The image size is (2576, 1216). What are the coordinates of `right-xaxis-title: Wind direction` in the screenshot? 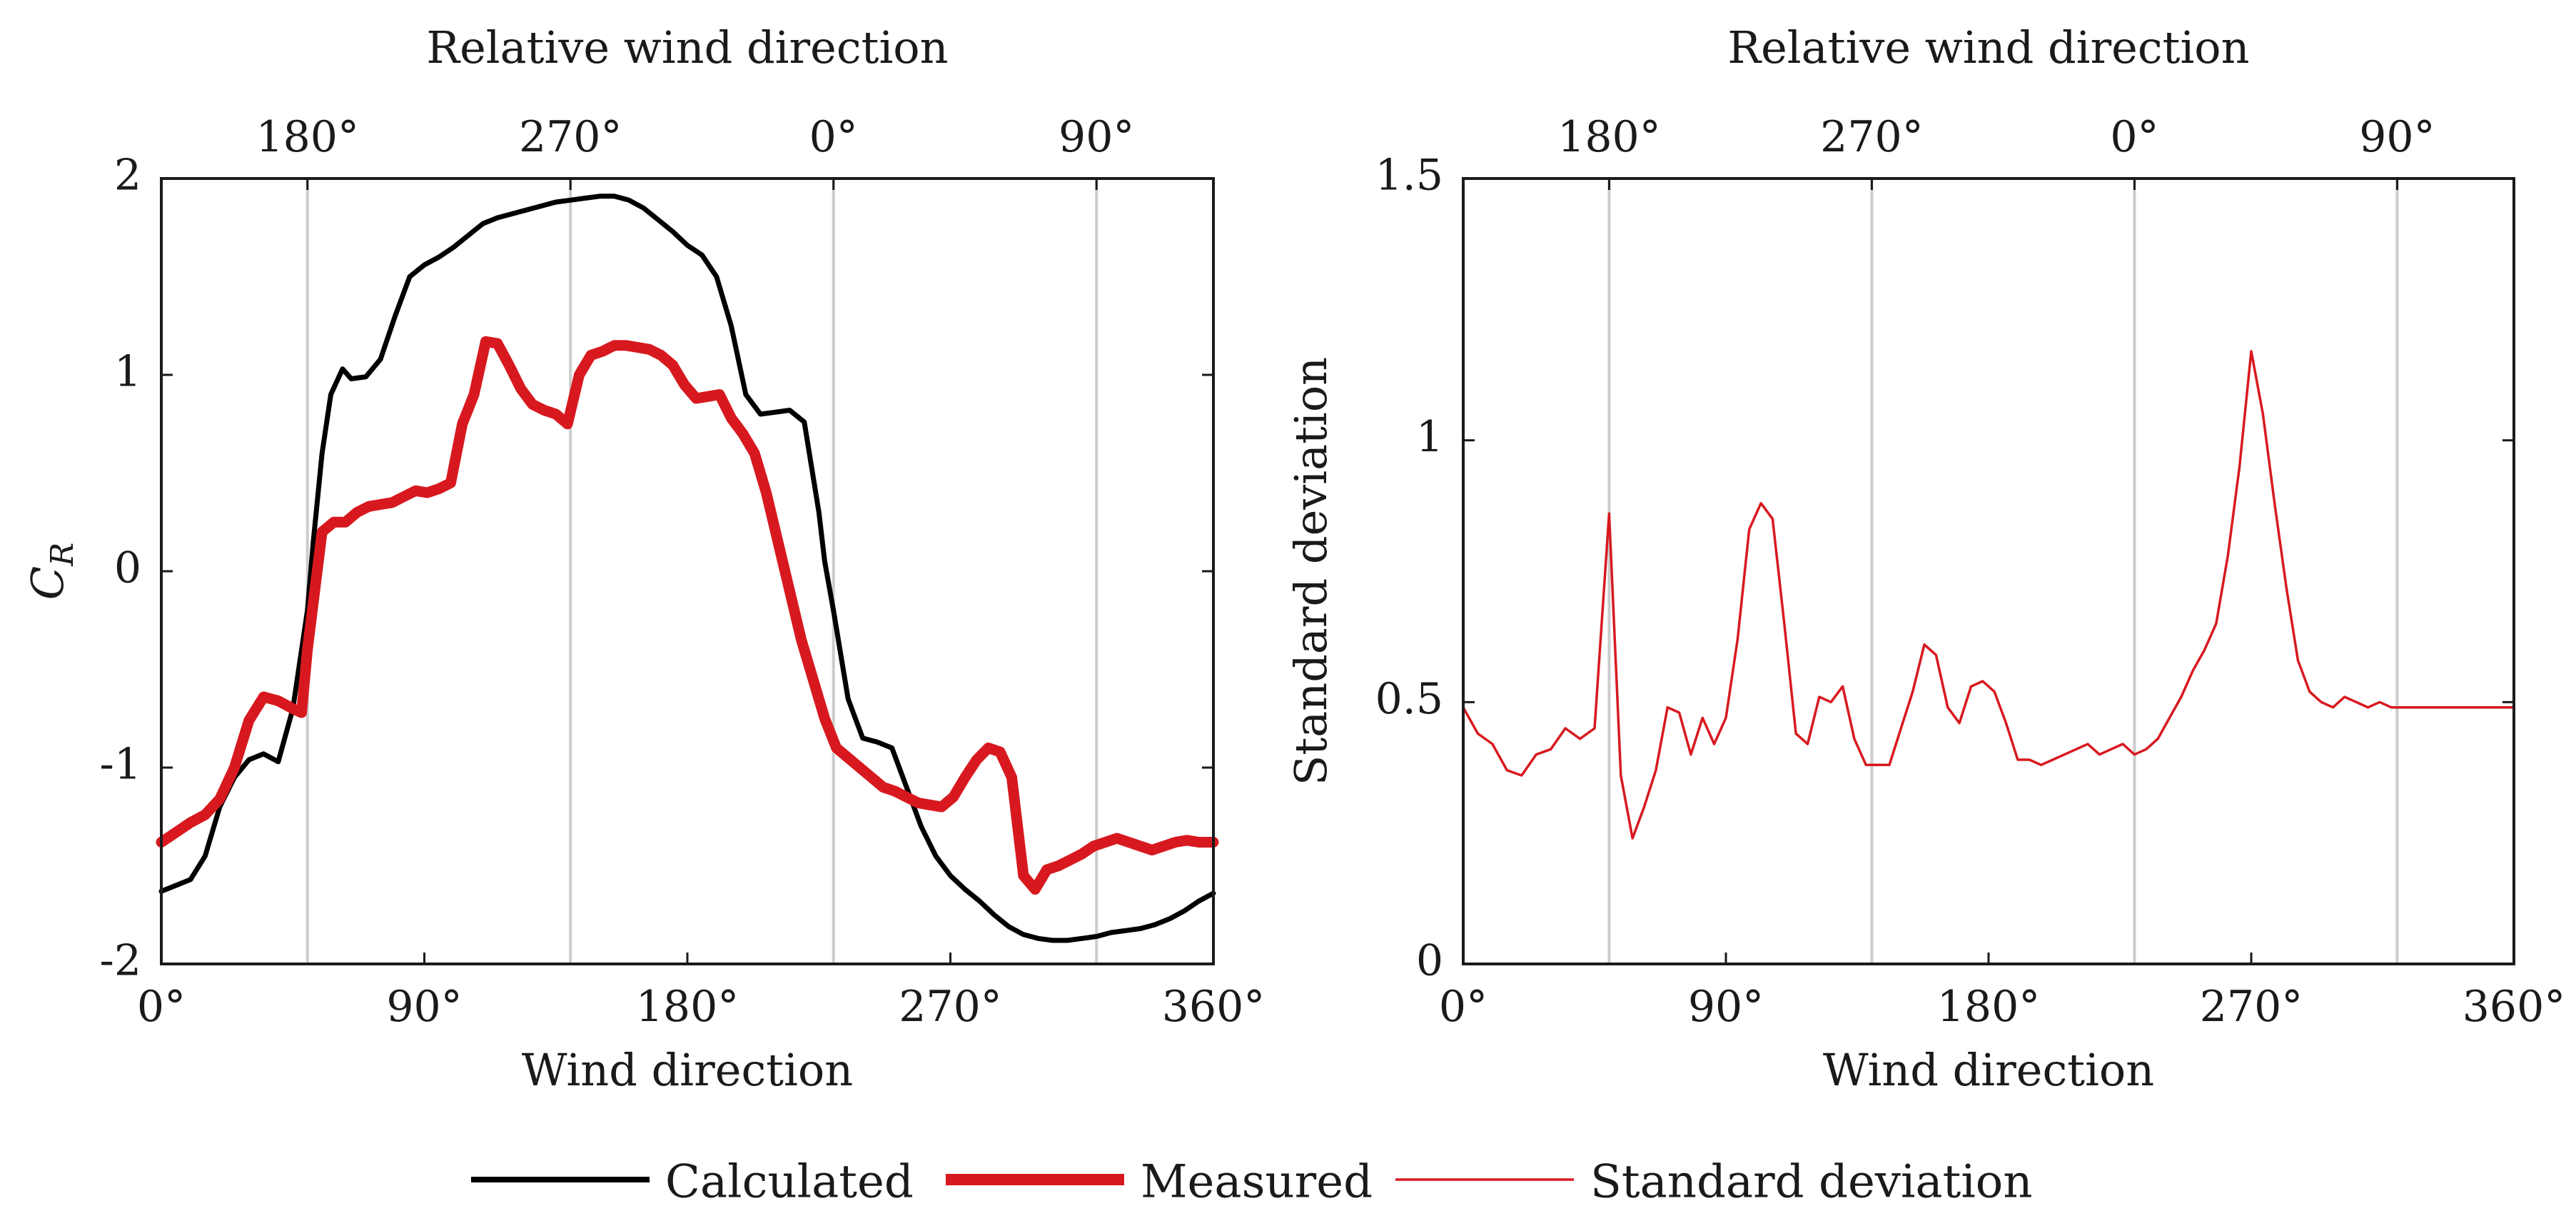 It's located at (1988, 1070).